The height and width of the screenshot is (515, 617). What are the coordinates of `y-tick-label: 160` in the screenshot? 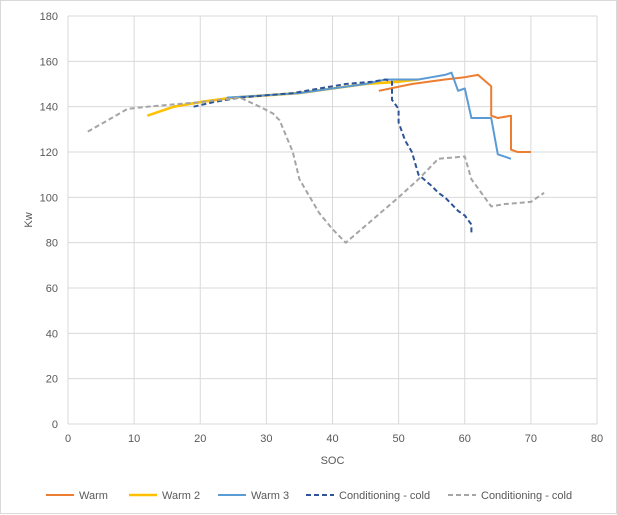 It's located at (49, 62).